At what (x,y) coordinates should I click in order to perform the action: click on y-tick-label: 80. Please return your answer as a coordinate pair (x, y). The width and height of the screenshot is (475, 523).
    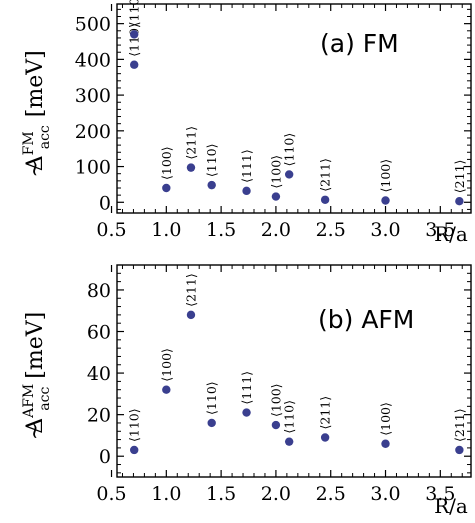
    Looking at the image, I should click on (99, 291).